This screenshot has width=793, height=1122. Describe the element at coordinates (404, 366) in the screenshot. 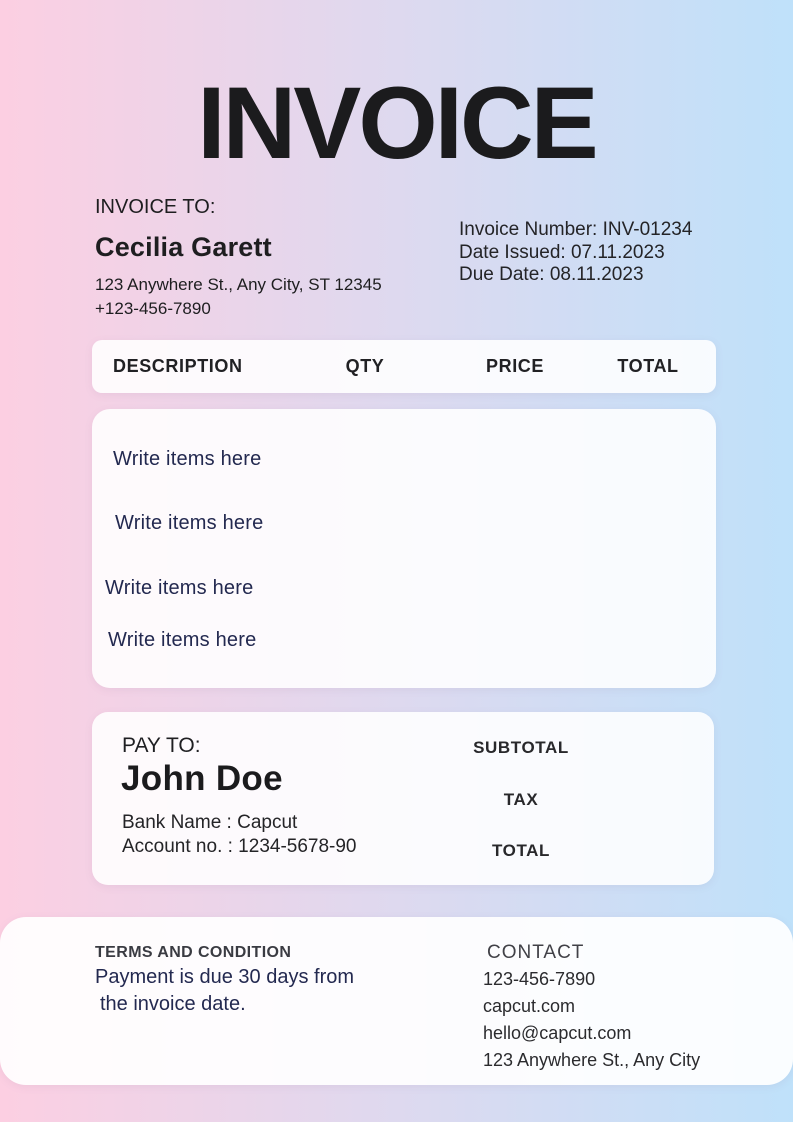

I see `items-table-header: DESCRIPTION QTY PRICE TOTAL` at that location.